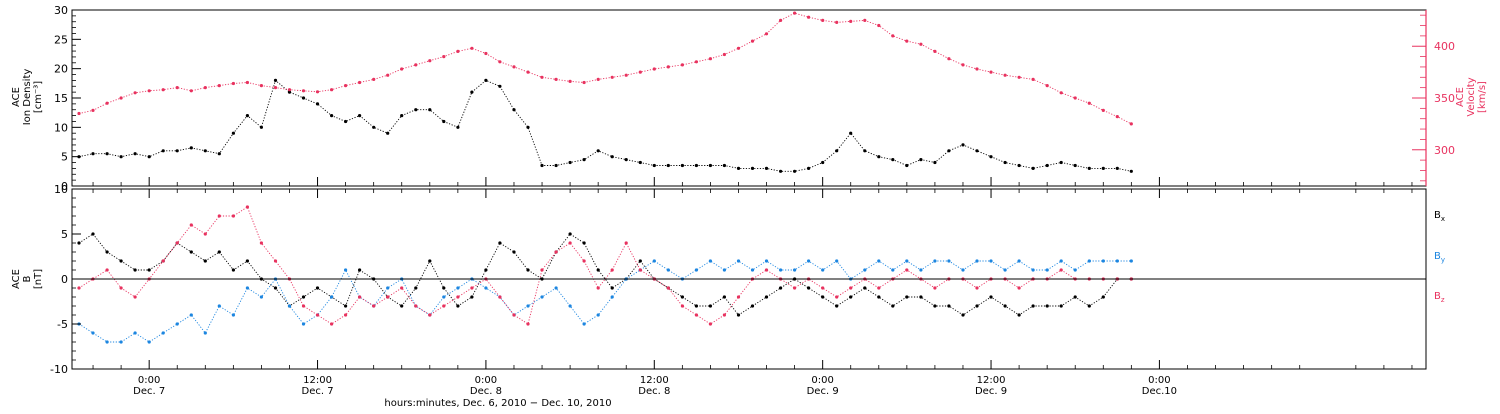 Image resolution: width=1500 pixels, height=414 pixels. I want to click on legend-by: By, so click(1439, 257).